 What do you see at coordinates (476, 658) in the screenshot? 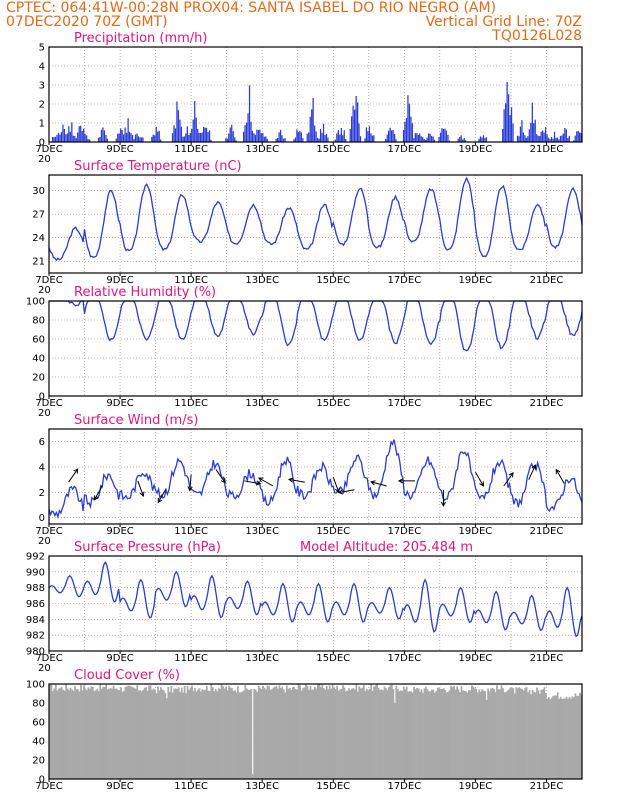
I see `xtick-label: 19DEC` at bounding box center [476, 658].